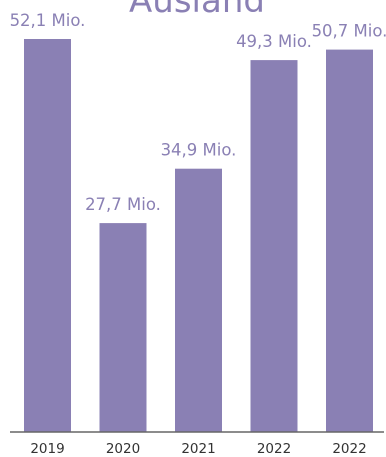  Describe the element at coordinates (349, 449) in the screenshot. I see `tick-label-4: 2022` at that location.